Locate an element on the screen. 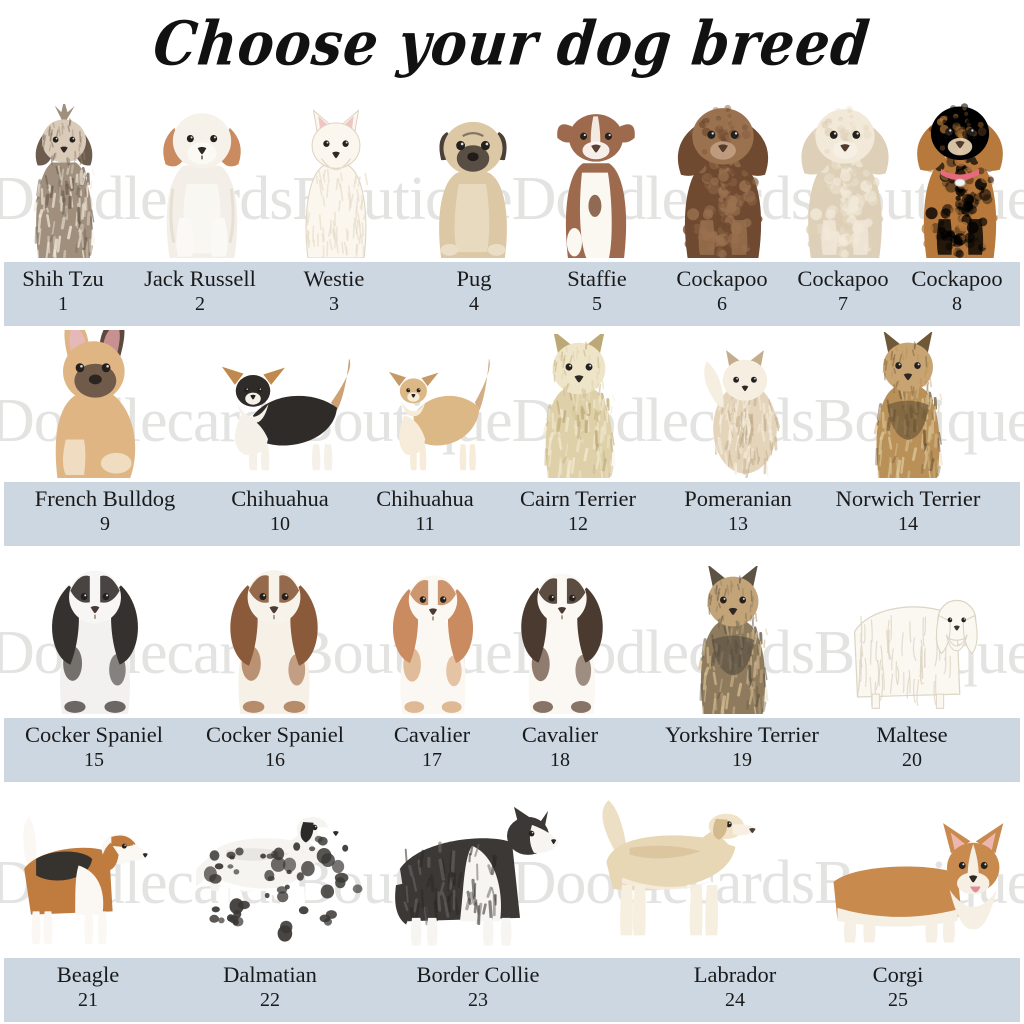 This screenshot has height=1024, width=1024. breed-cell-22: Dalmatian 22 is located at coordinates (270, 987).